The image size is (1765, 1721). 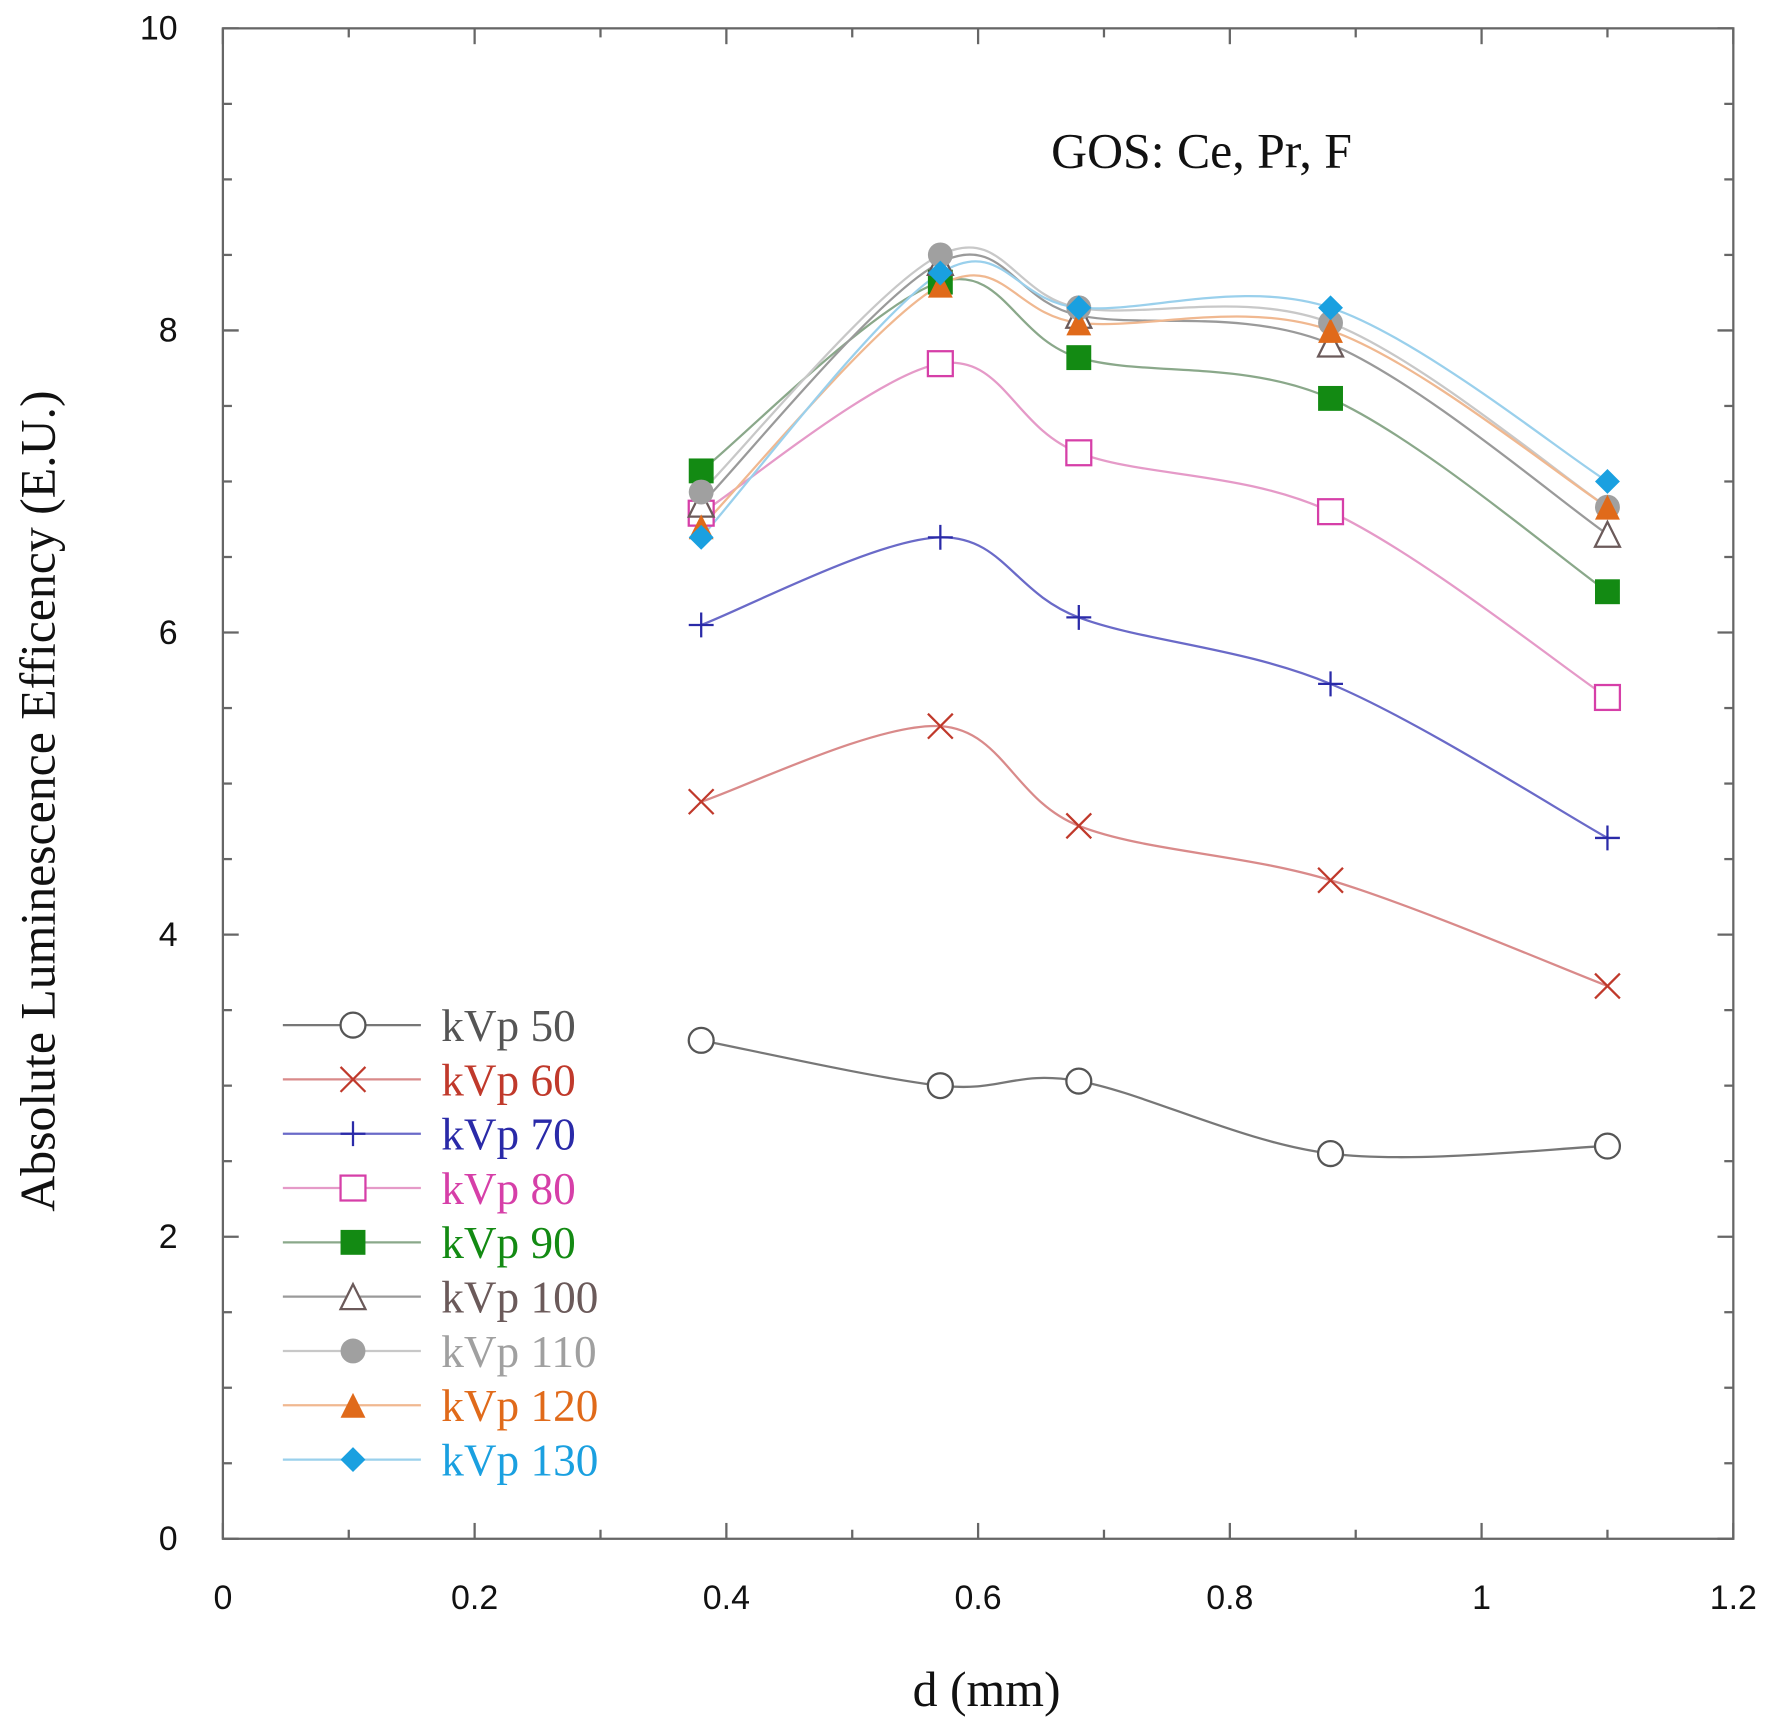 What do you see at coordinates (474, 1598) in the screenshot?
I see `x-tick-label: 0.2` at bounding box center [474, 1598].